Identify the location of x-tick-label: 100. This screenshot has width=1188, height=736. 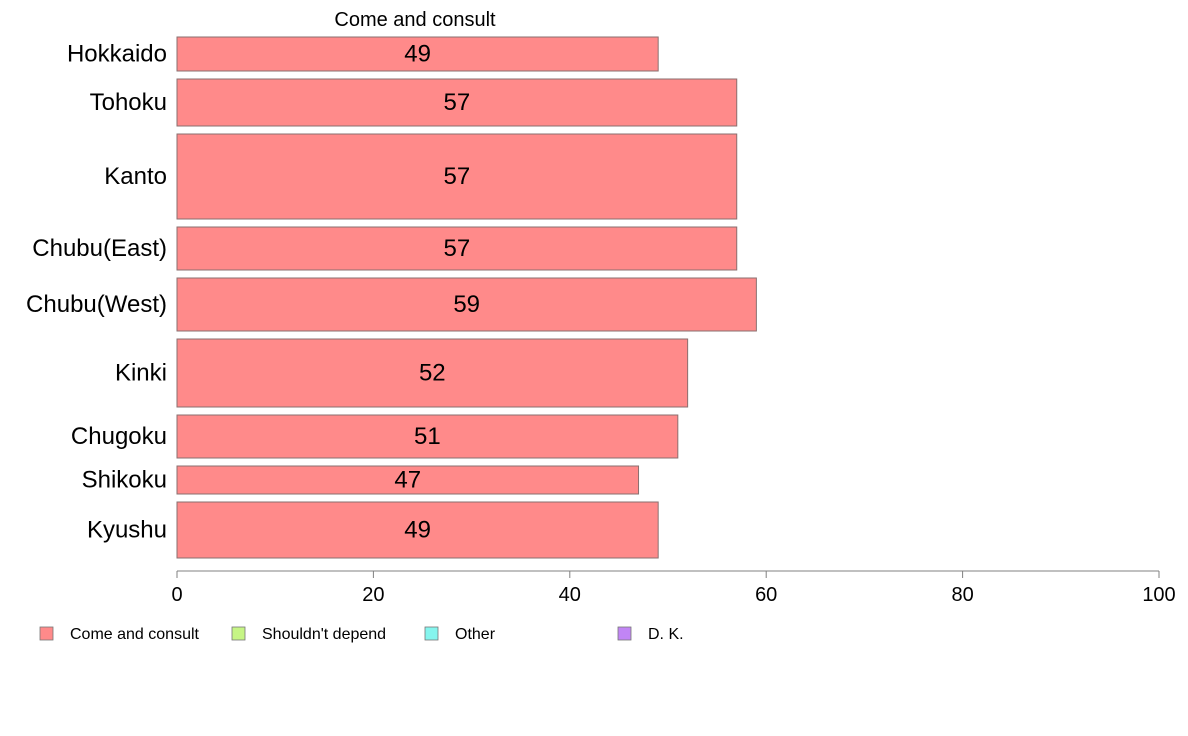
(1158, 595).